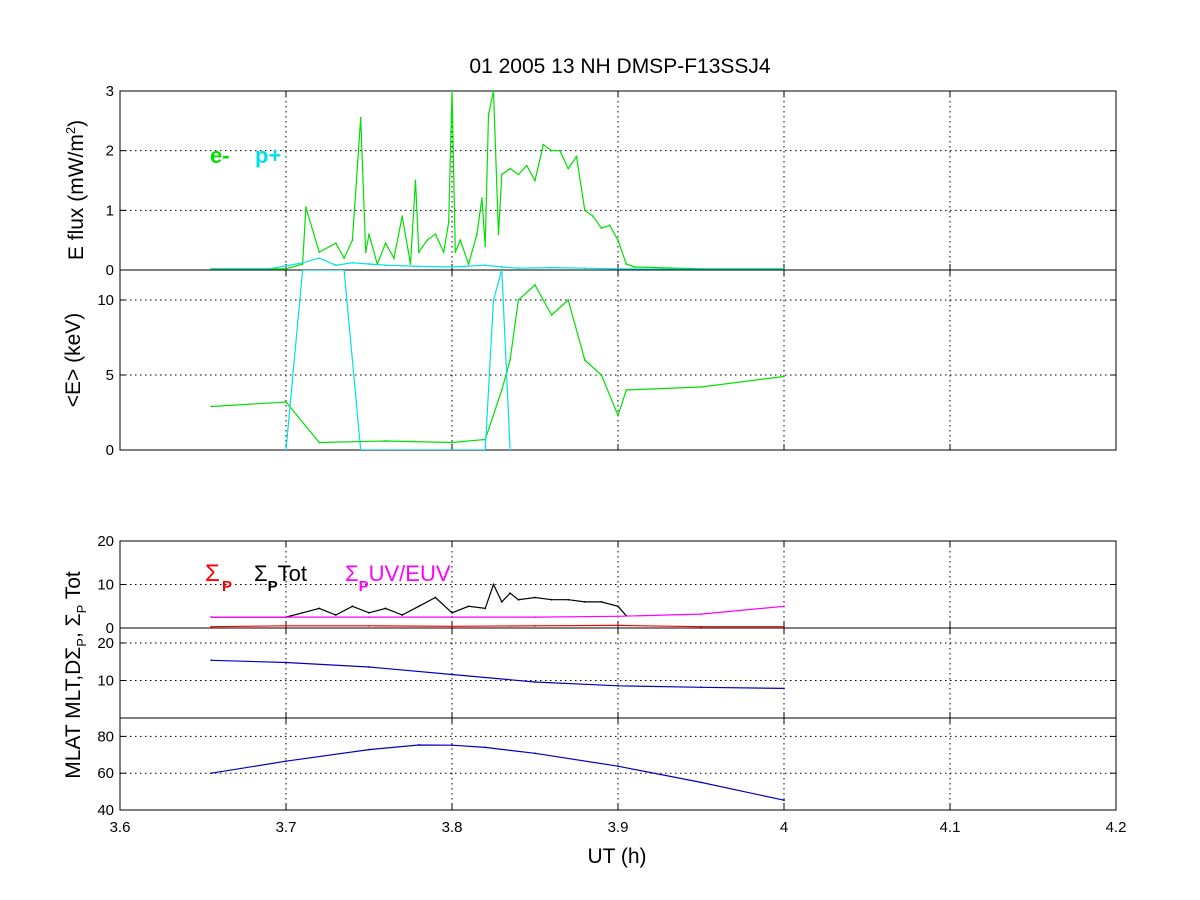  I want to click on conductance-panel: 0 10 20, so click(607, 585).